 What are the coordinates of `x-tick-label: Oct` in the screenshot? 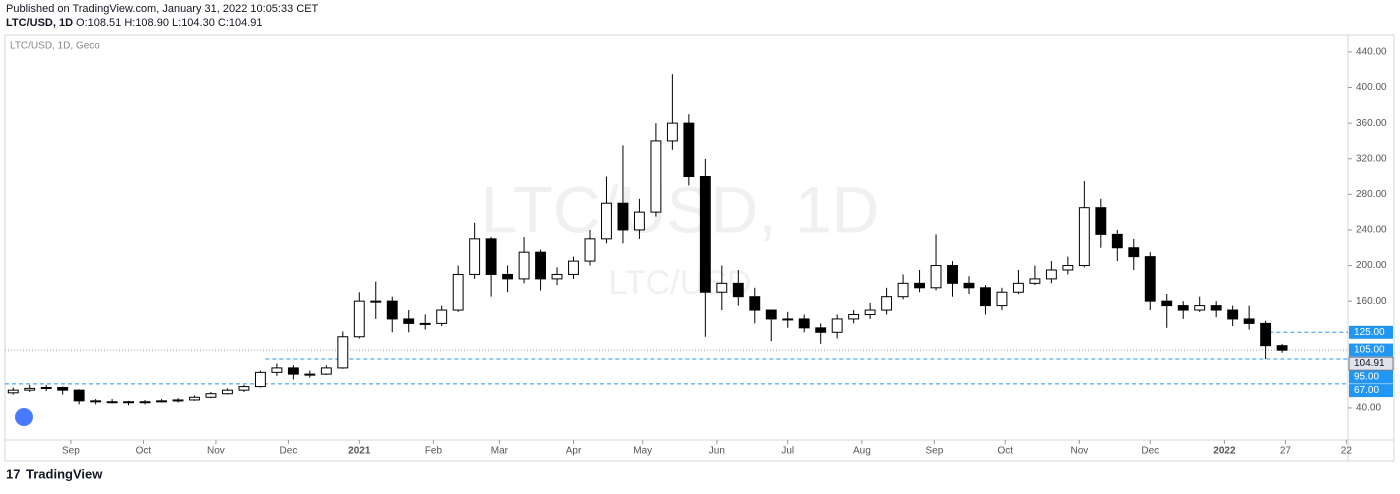 It's located at (1005, 451).